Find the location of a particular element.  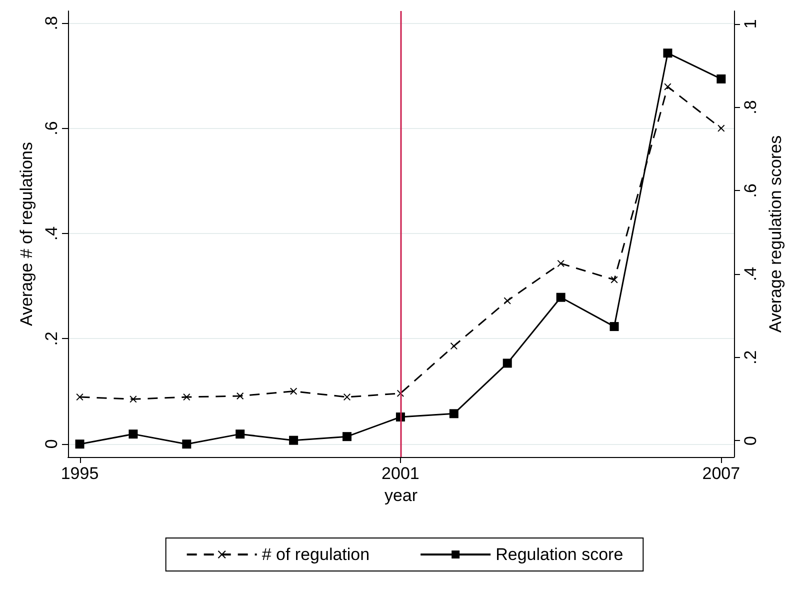

y2-tick-label: .6 is located at coordinates (750, 191).